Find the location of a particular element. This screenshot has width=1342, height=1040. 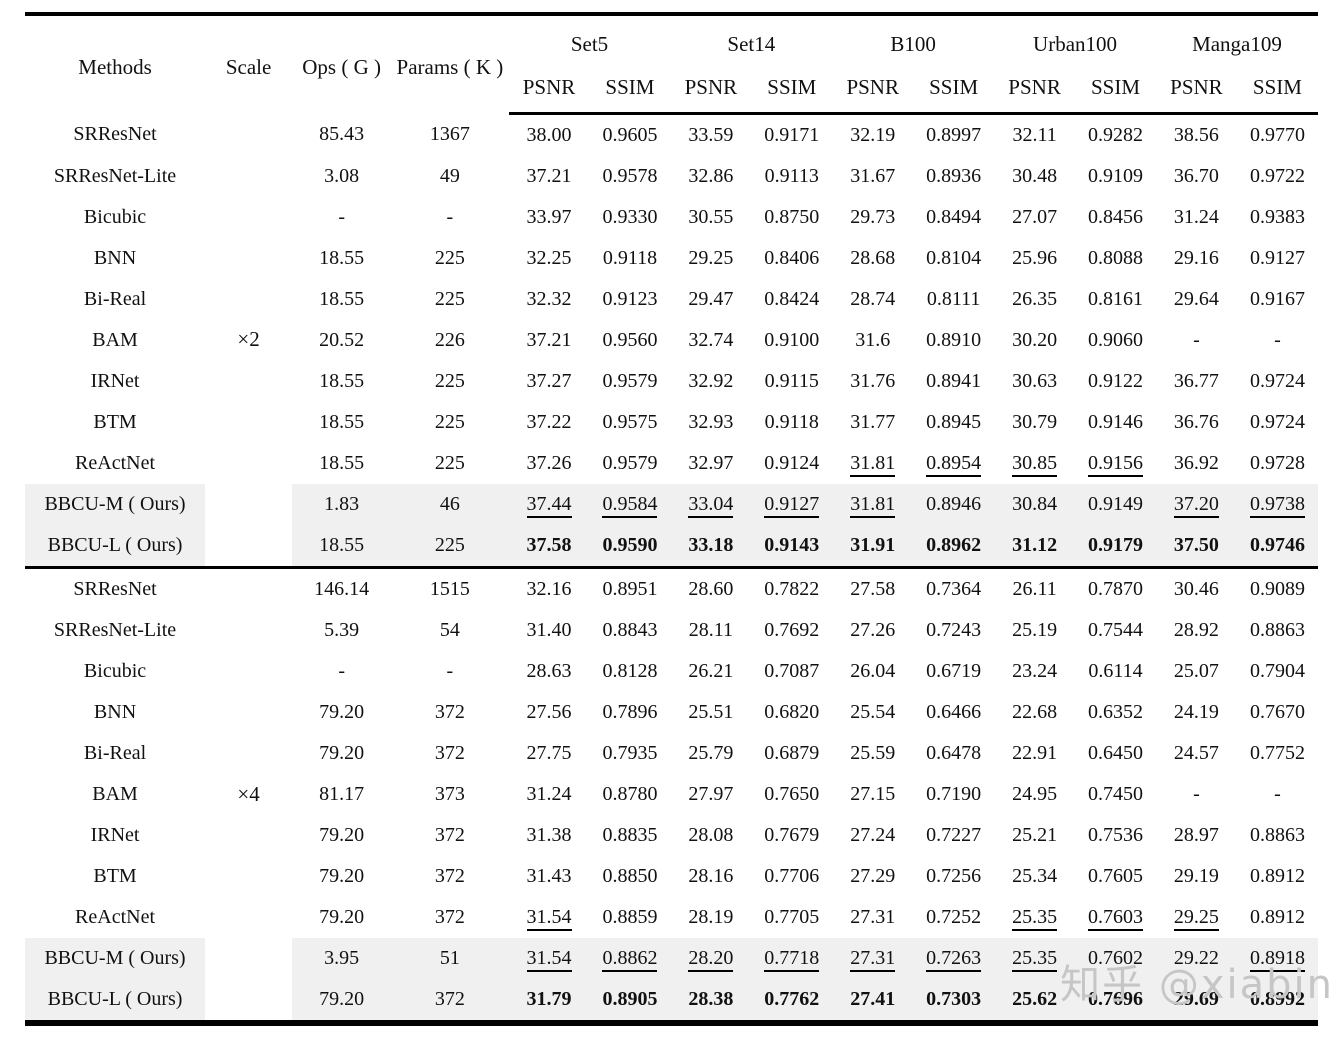

value-cell: 0.9770 is located at coordinates (1277, 135).